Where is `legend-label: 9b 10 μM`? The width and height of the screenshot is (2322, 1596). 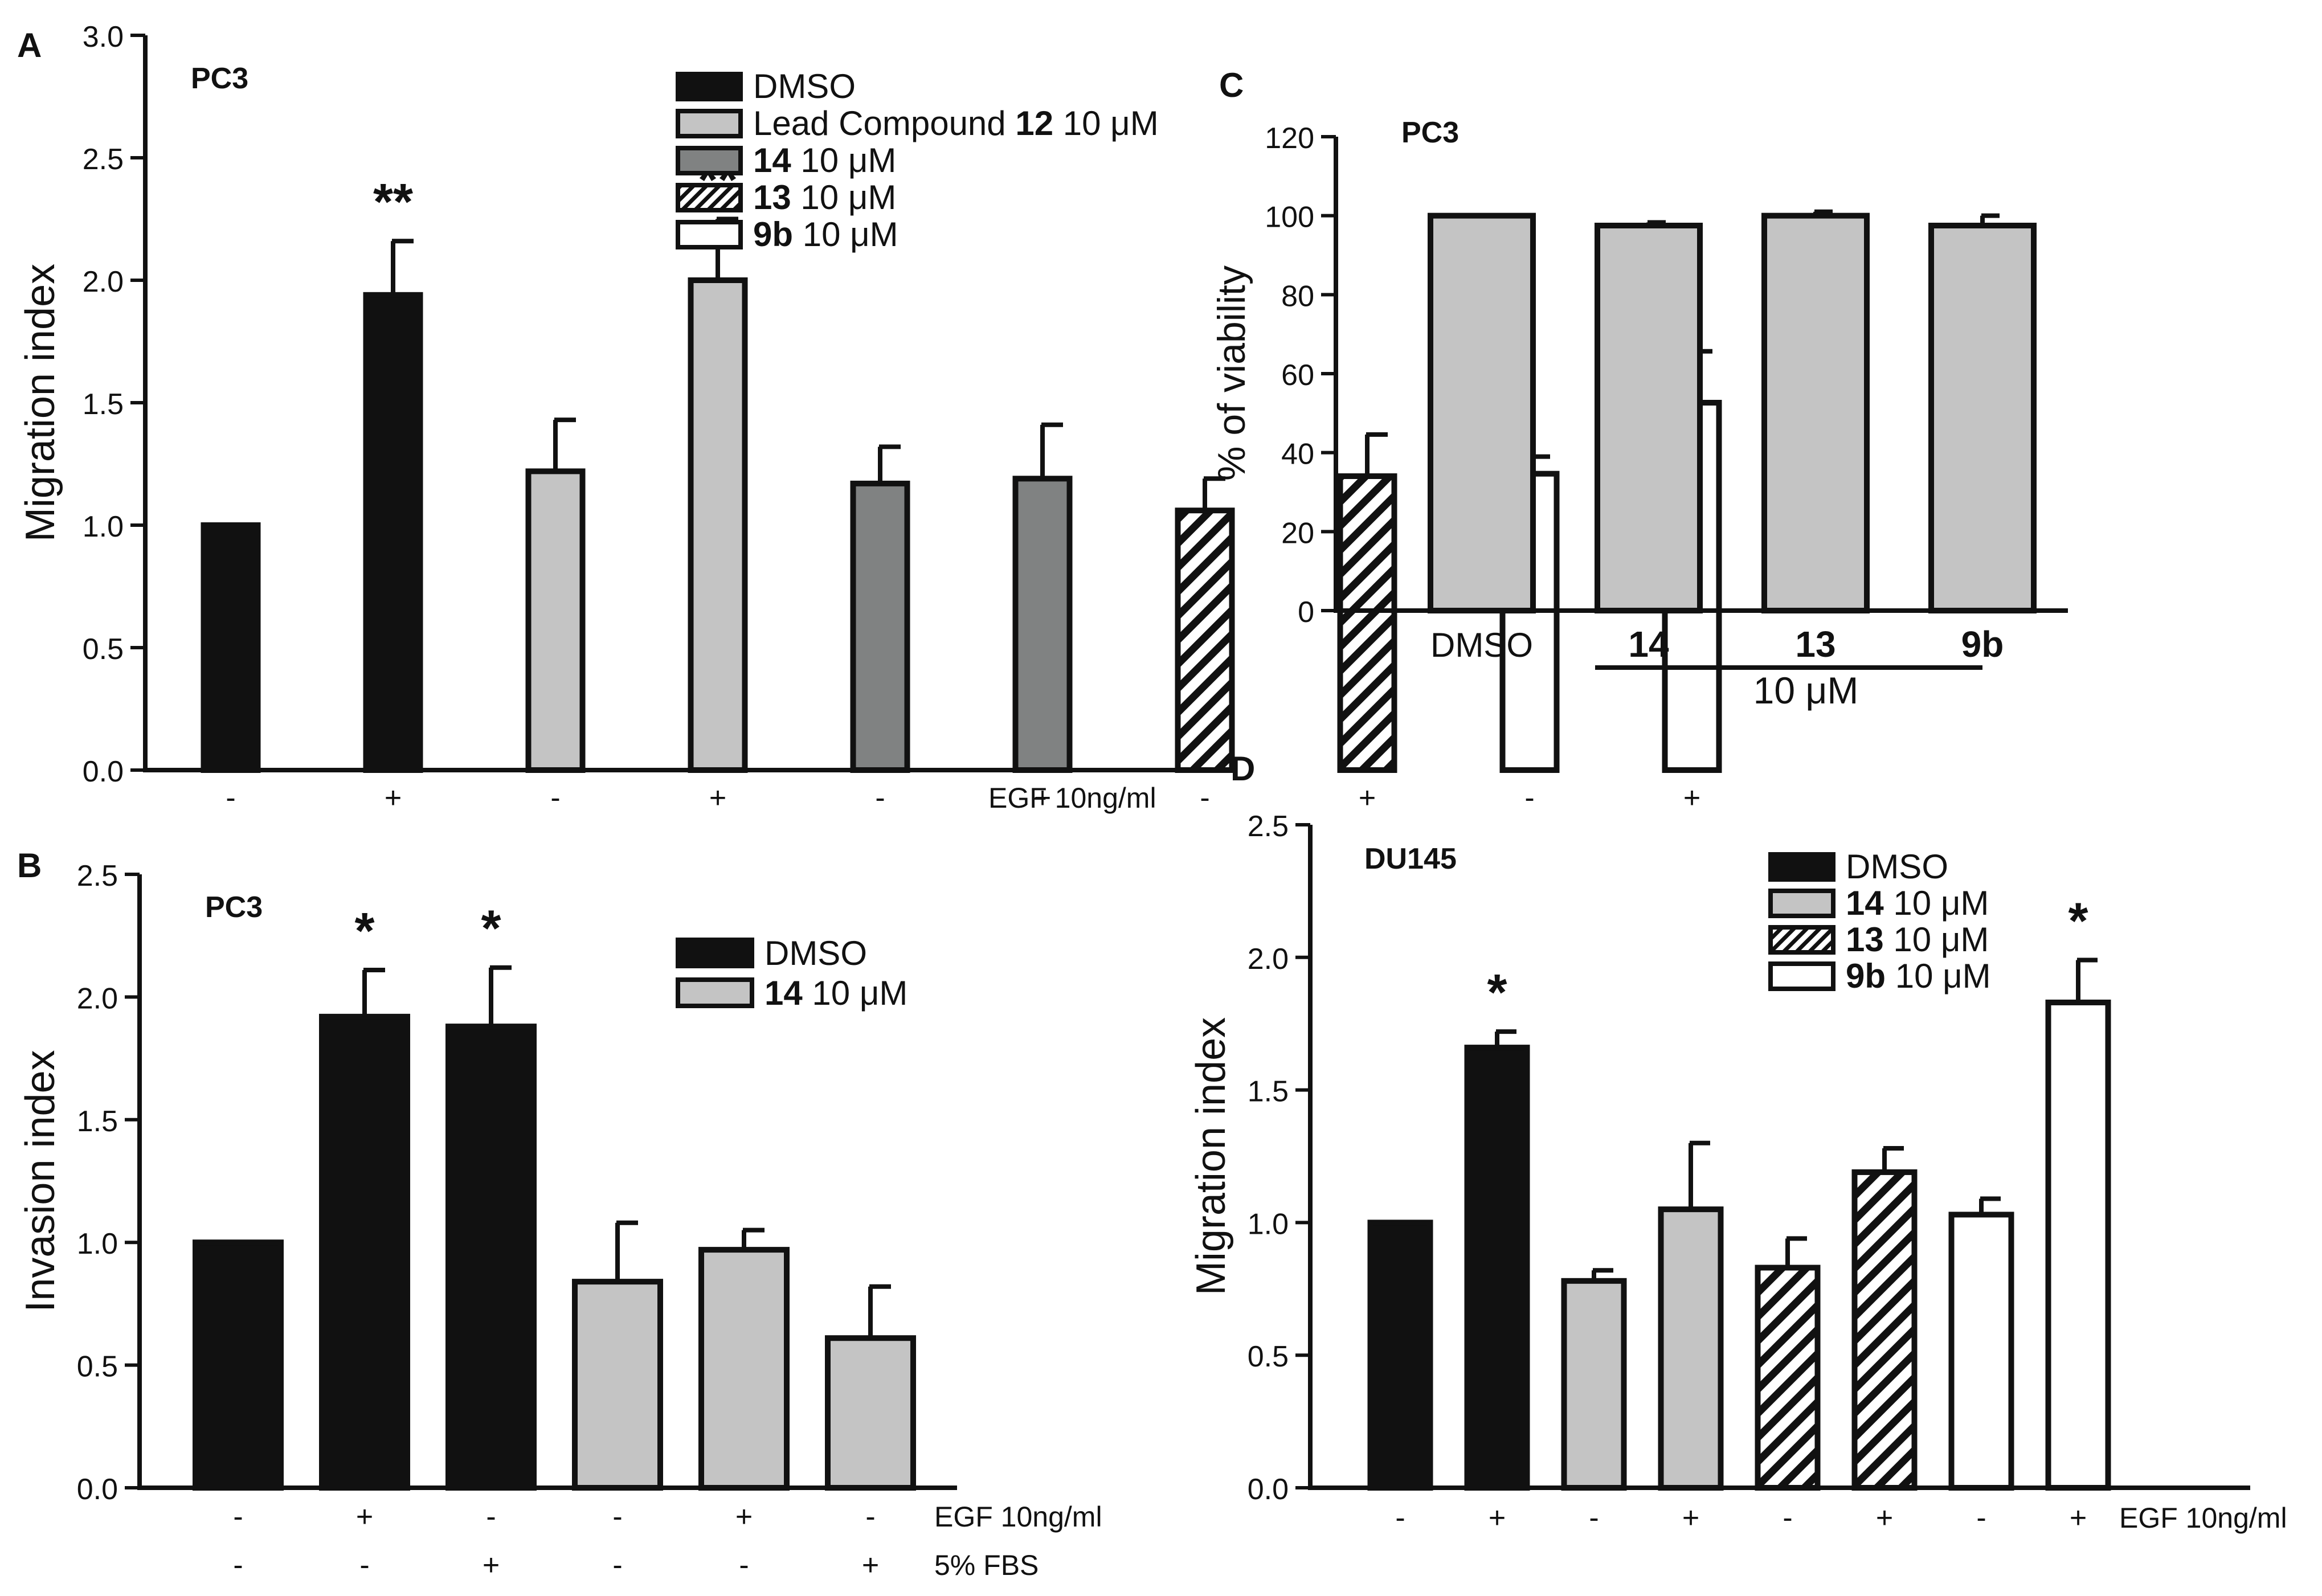
legend-label: 9b 10 μM is located at coordinates (825, 234).